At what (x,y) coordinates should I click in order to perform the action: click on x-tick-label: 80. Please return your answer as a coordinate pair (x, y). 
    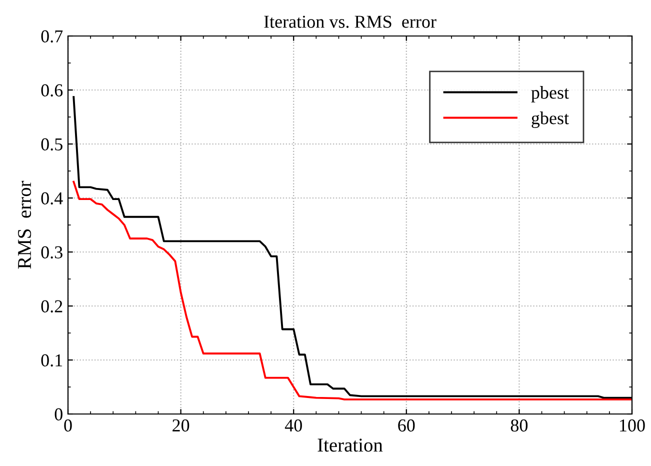
    Looking at the image, I should click on (519, 425).